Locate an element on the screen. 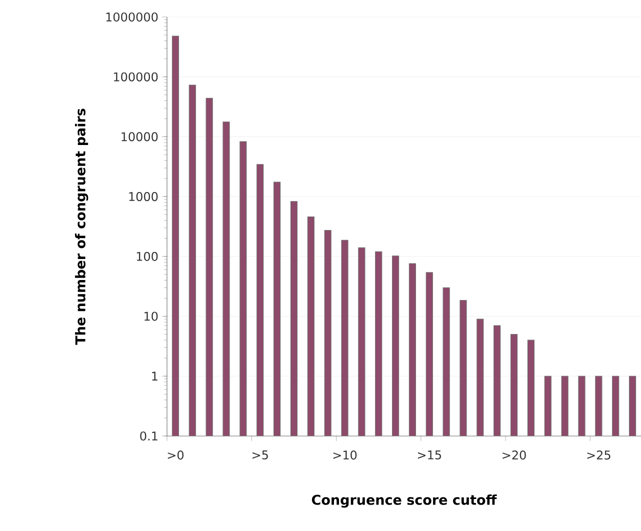  y-tick-label: 1 is located at coordinates (155, 376).